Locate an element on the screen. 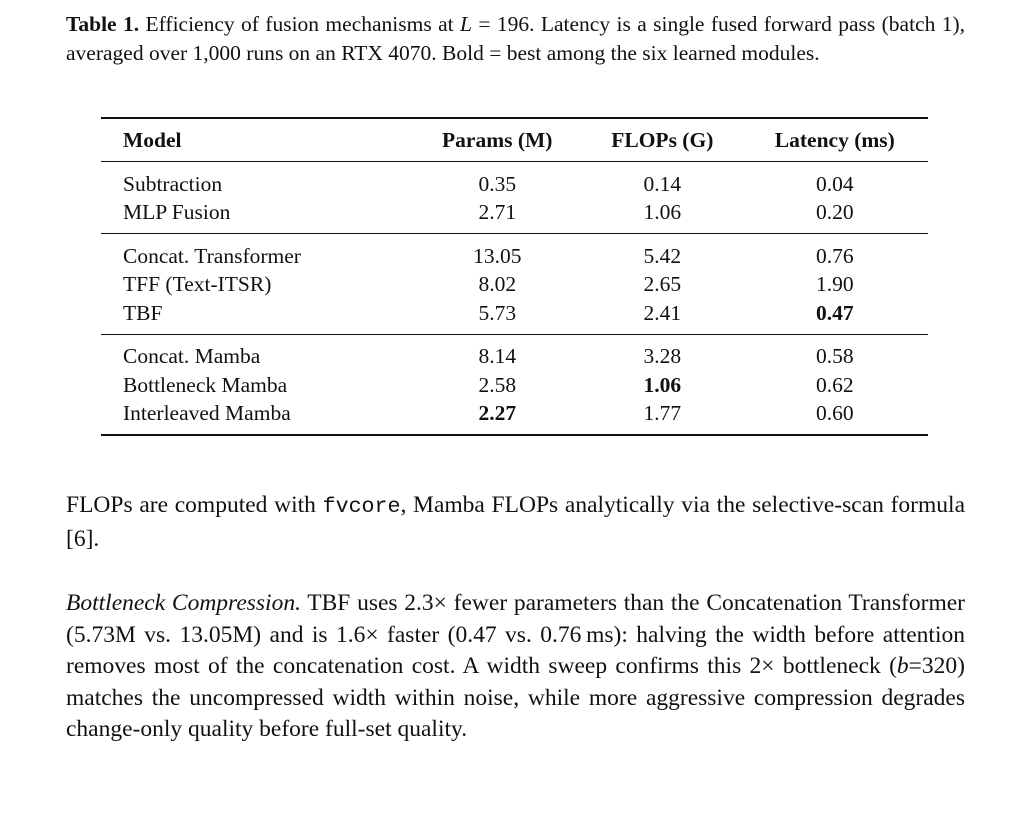 The height and width of the screenshot is (816, 1030). table-row: TBF 5.73 2.41 0.47 is located at coordinates (514, 316).